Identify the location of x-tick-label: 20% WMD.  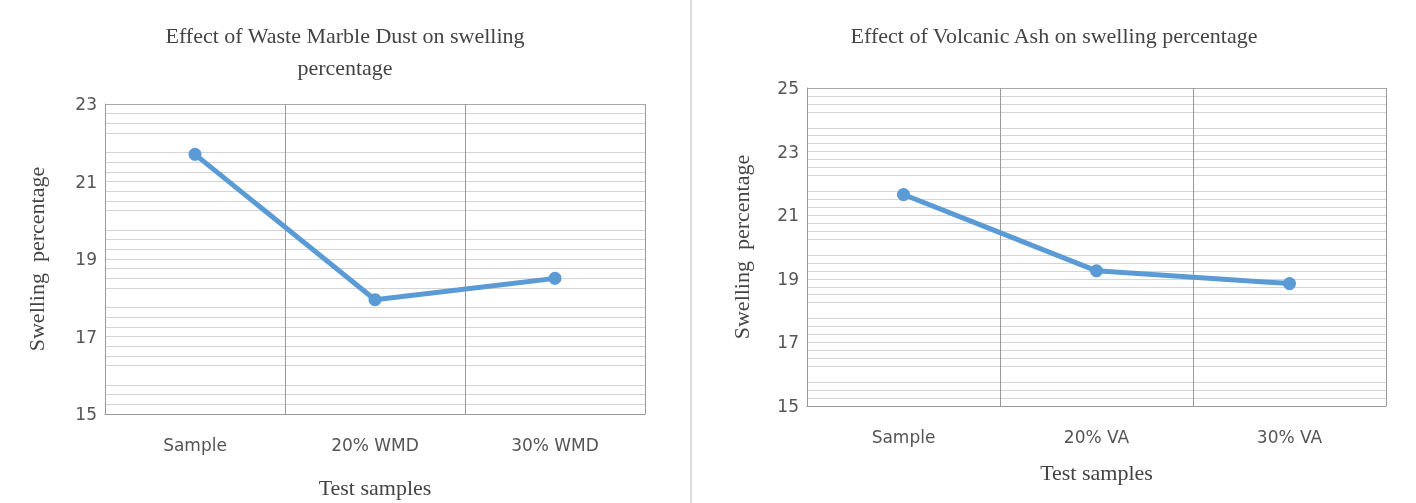
(375, 444).